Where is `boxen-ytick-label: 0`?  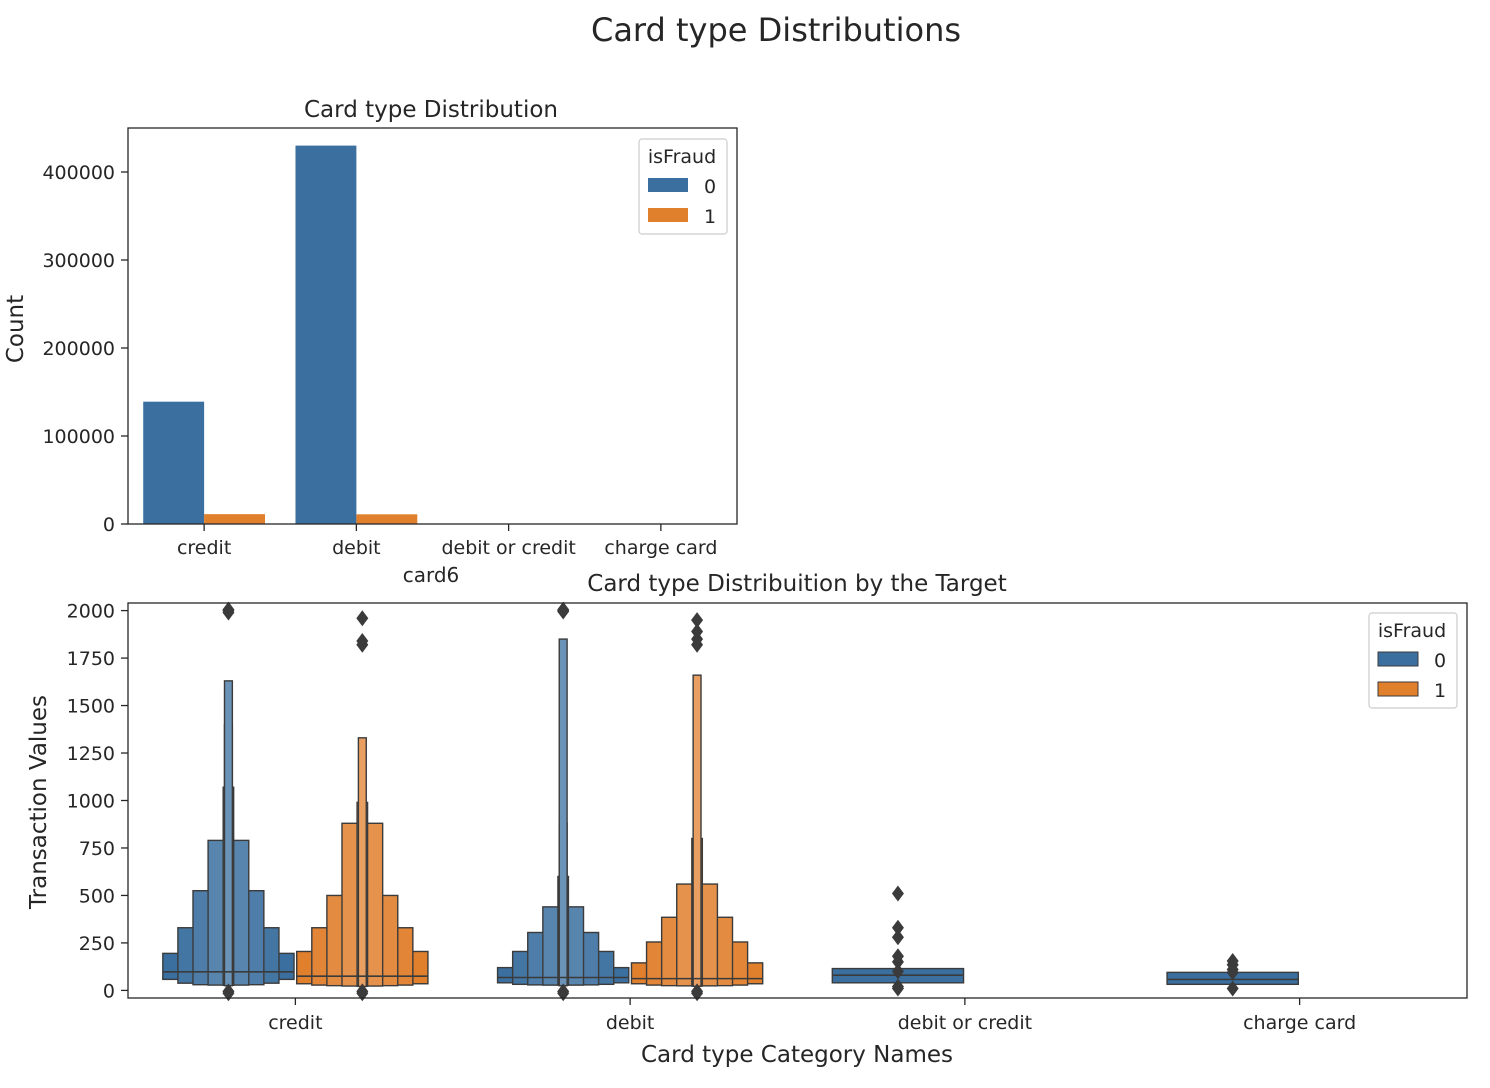
boxen-ytick-label: 0 is located at coordinates (109, 991).